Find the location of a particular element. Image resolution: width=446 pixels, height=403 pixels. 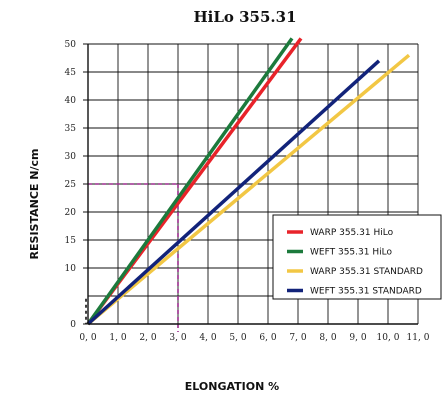

x-axis-label: ELONGATION % is located at coordinates (232, 386).